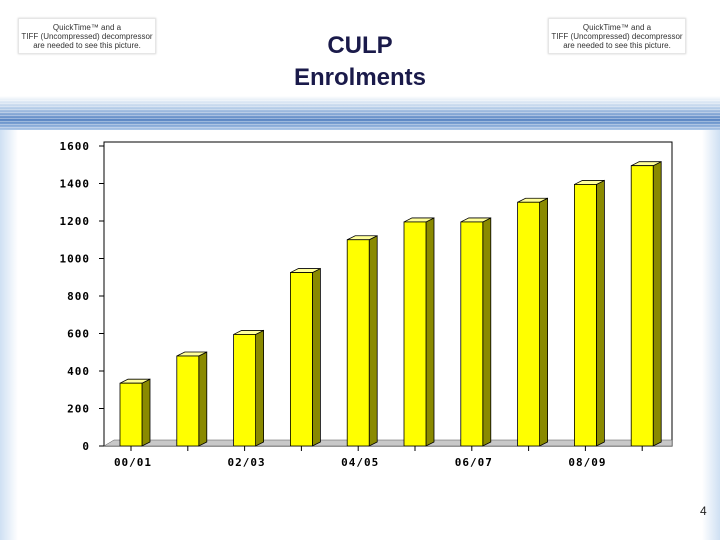 Image resolution: width=720 pixels, height=540 pixels. Describe the element at coordinates (86, 446) in the screenshot. I see `y-tick-label: 0` at that location.